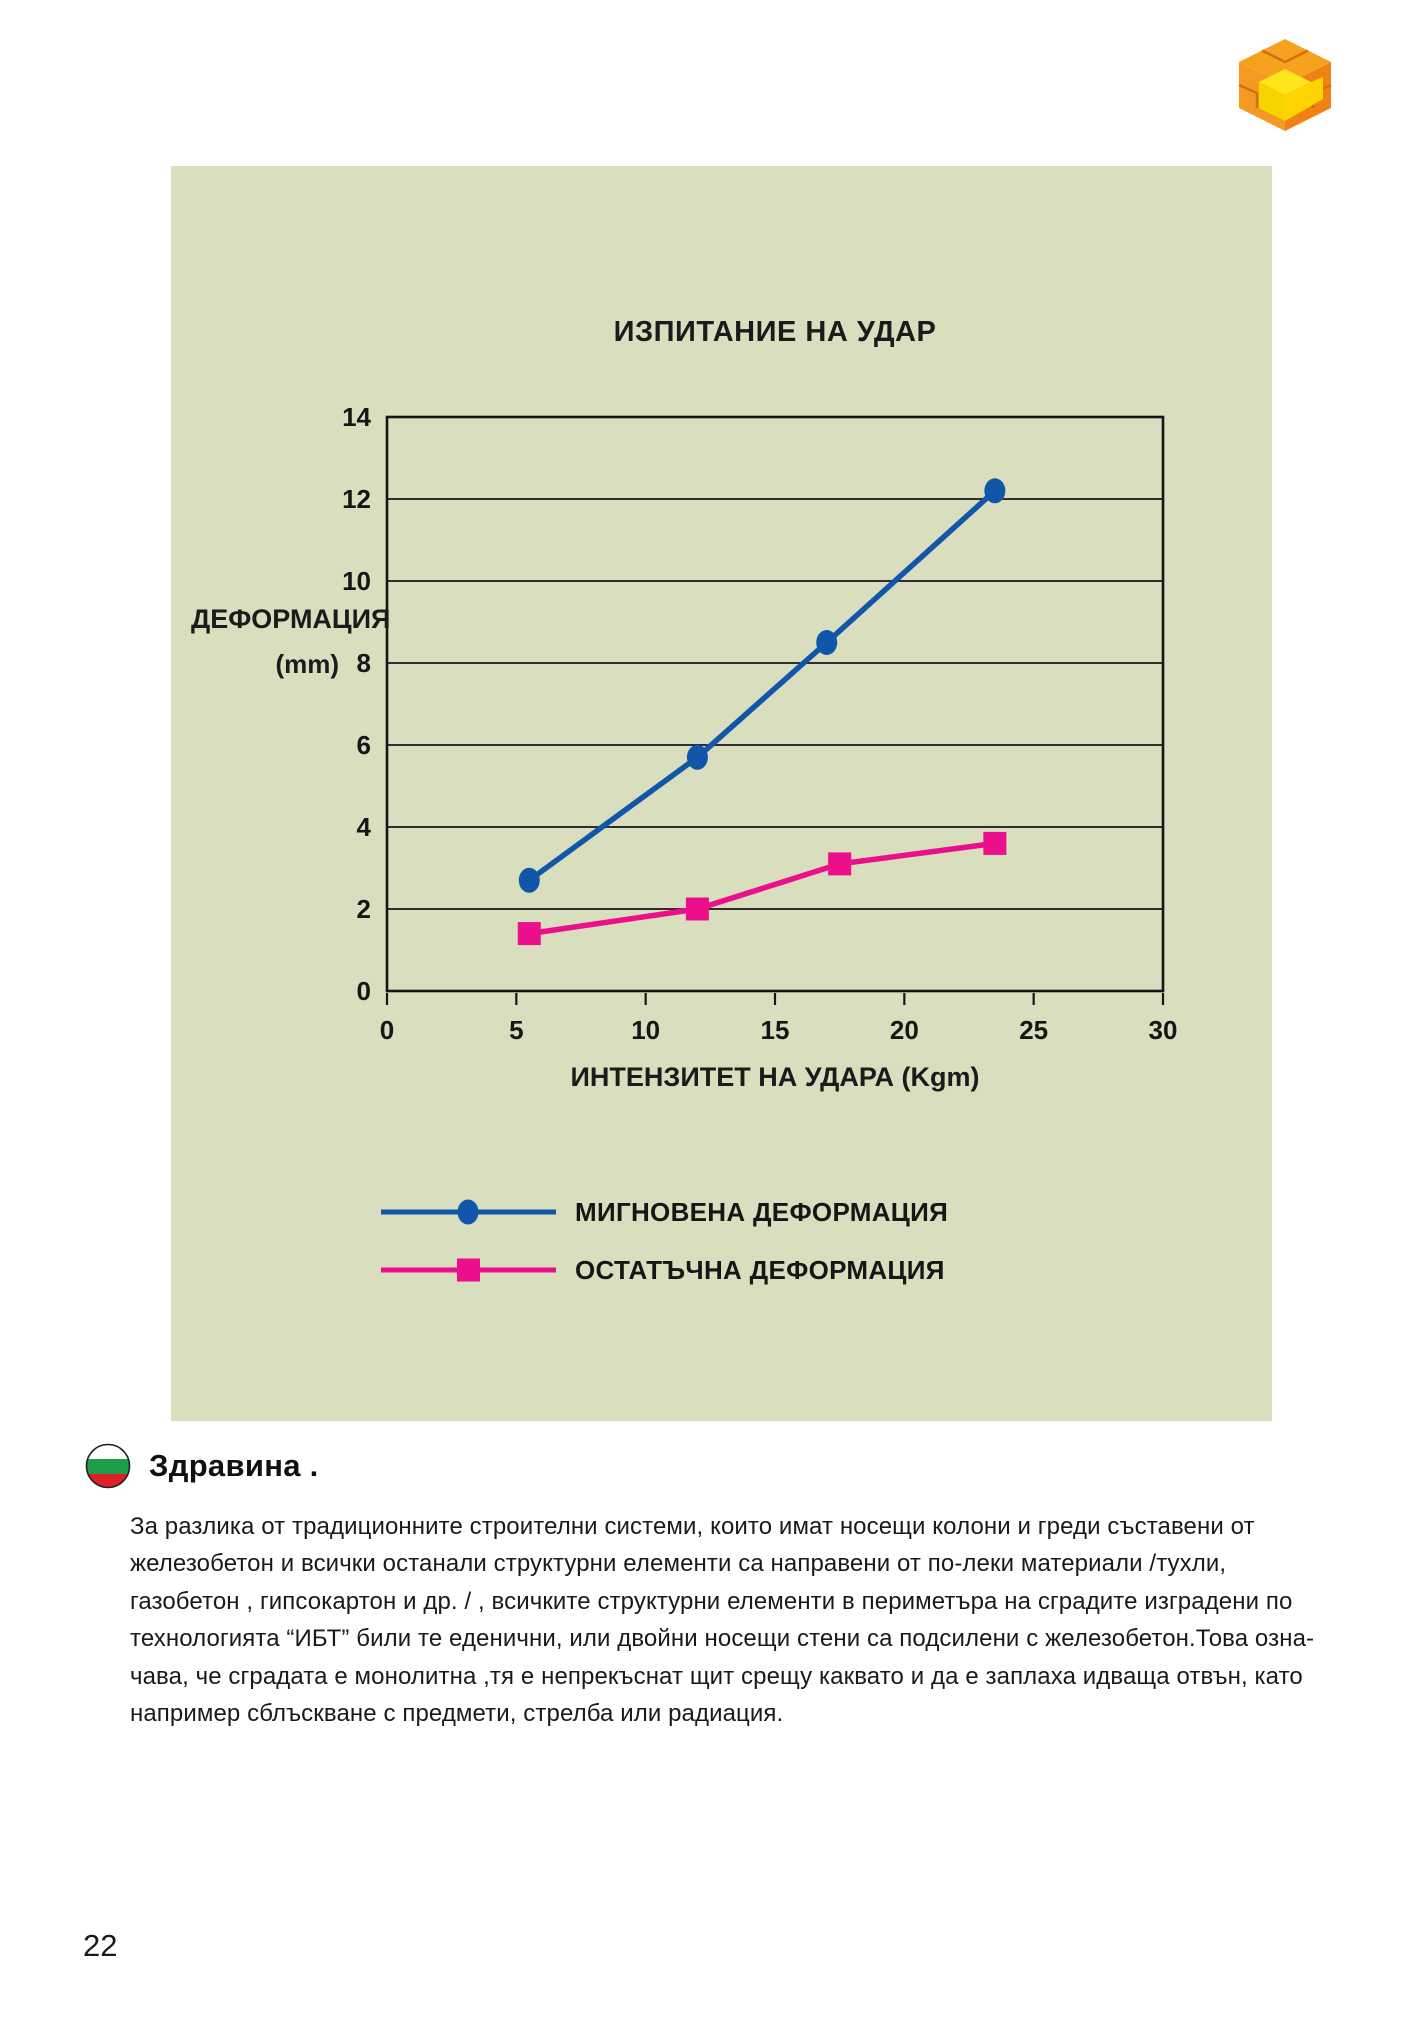 This screenshot has width=1428, height=2018. I want to click on legend-line-circle-icon, so click(468, 1212).